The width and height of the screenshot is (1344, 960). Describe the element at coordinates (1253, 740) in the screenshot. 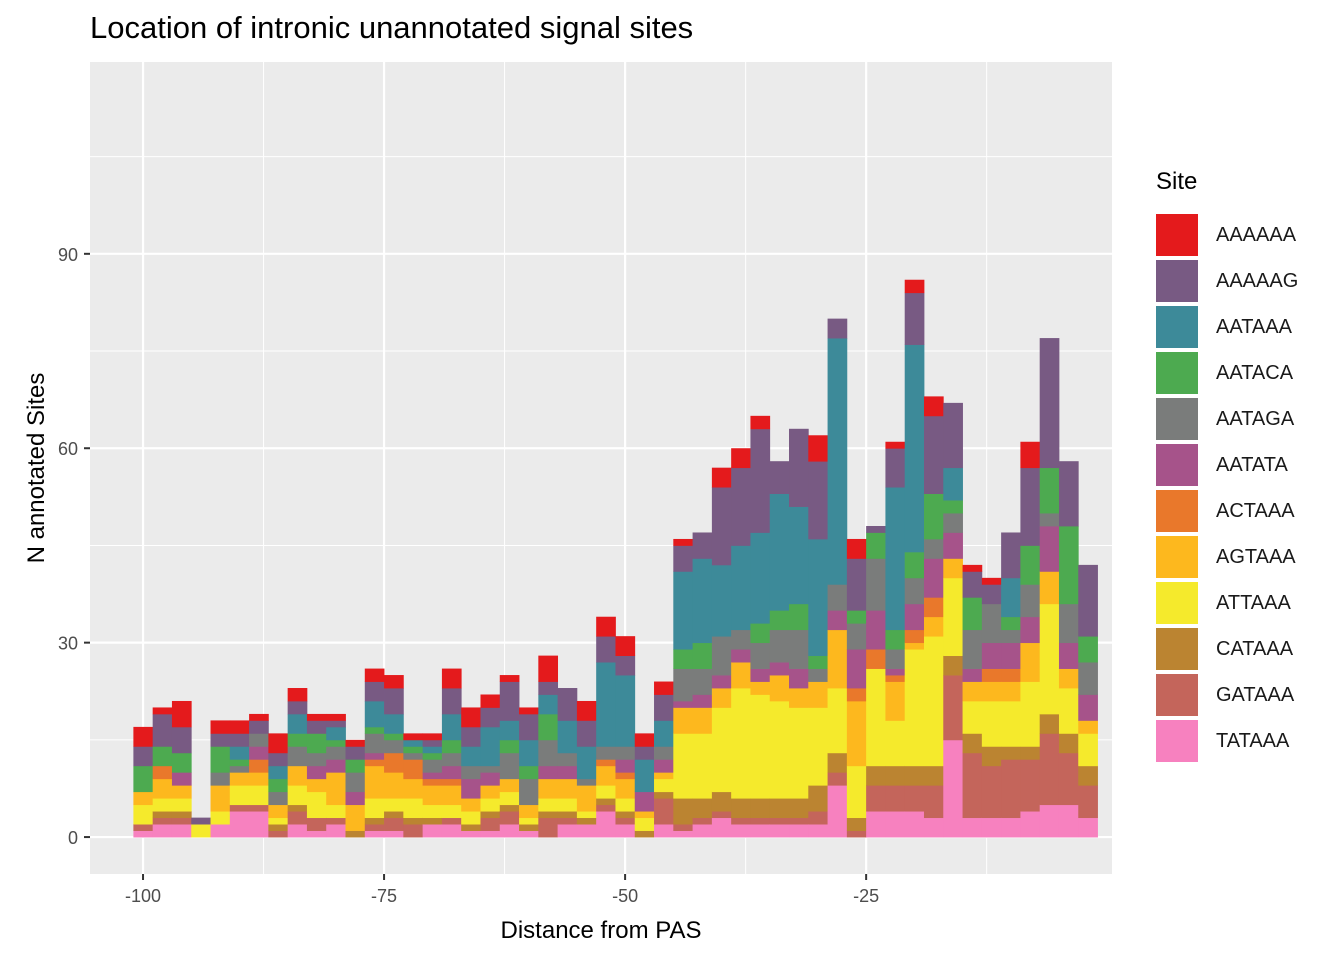

I see `legend-label: TATAAA` at that location.